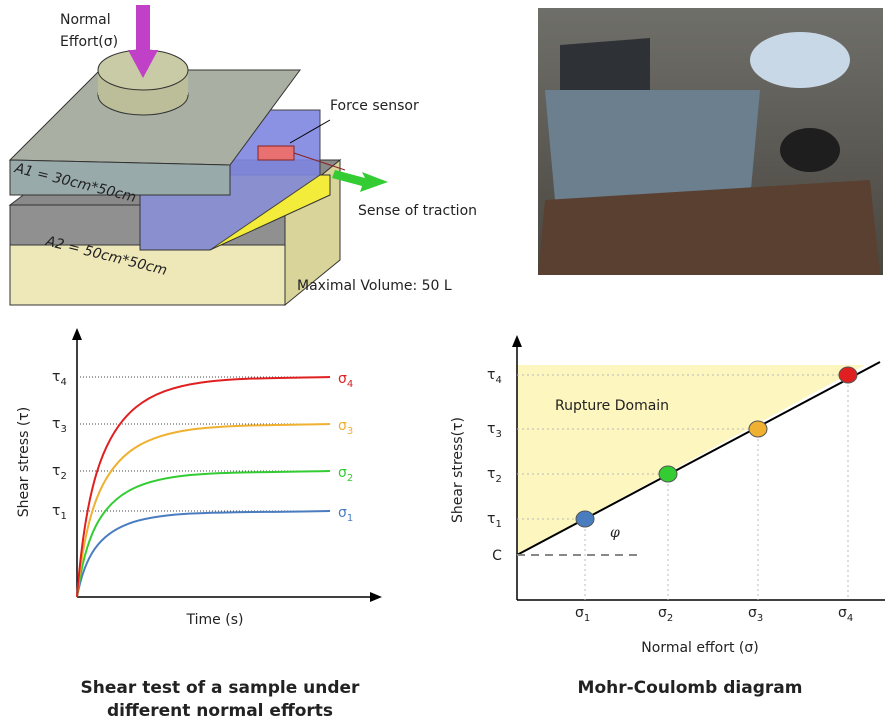 The width and height of the screenshot is (893, 728). What do you see at coordinates (89, 42) in the screenshot?
I see `label: Effort(σ)` at bounding box center [89, 42].